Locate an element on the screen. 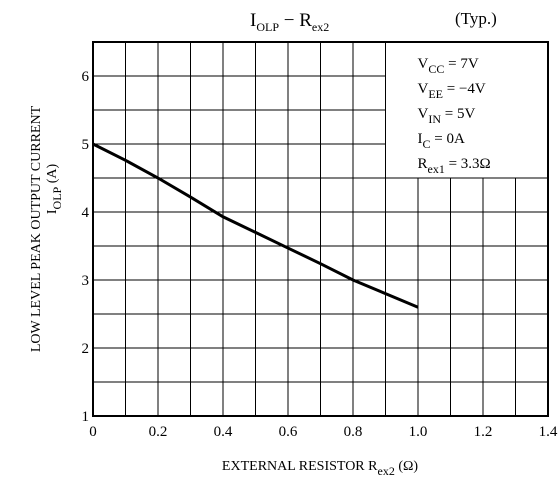  text-segment: = 3.3Ω is located at coordinates (468, 164).